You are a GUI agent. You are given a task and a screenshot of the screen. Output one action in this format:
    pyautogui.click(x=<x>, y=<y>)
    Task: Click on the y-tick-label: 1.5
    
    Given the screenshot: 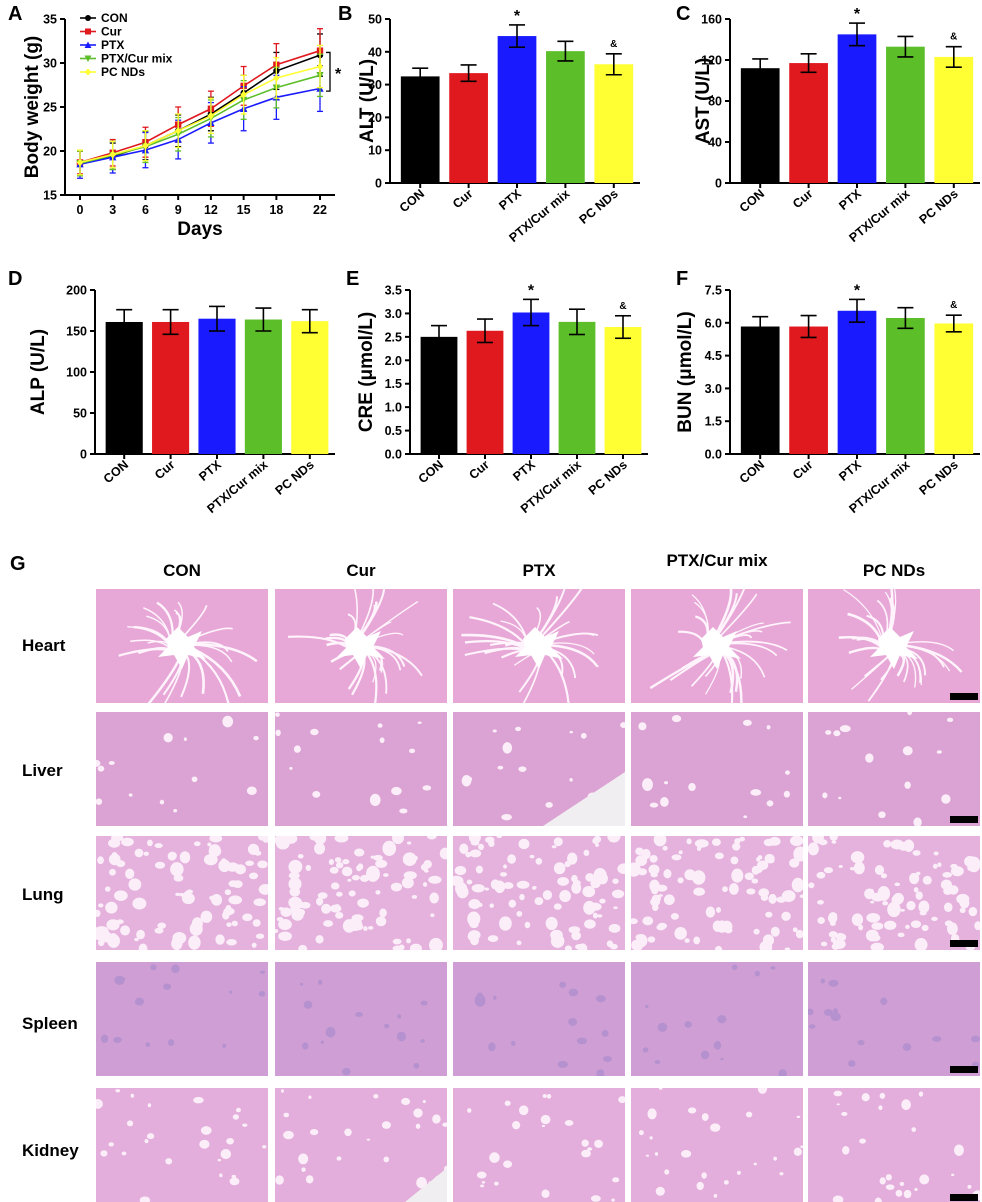 What is the action you would take?
    pyautogui.click(x=713, y=422)
    